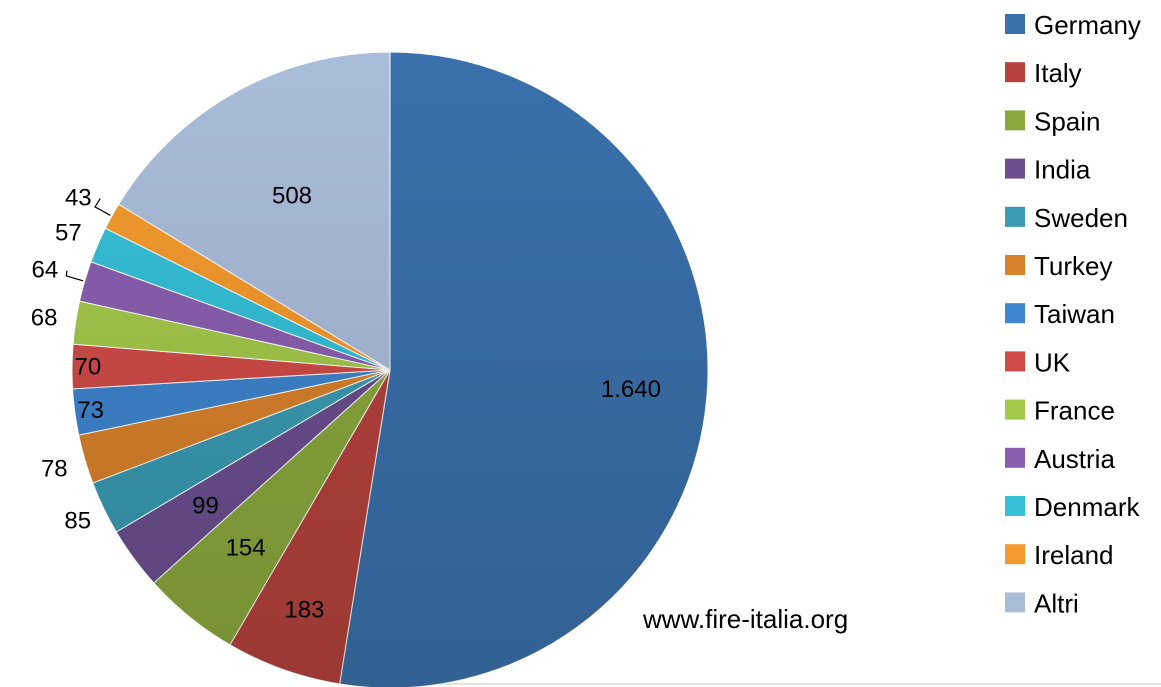  What do you see at coordinates (1015, 554) in the screenshot?
I see `legend-swatch-ireland` at bounding box center [1015, 554].